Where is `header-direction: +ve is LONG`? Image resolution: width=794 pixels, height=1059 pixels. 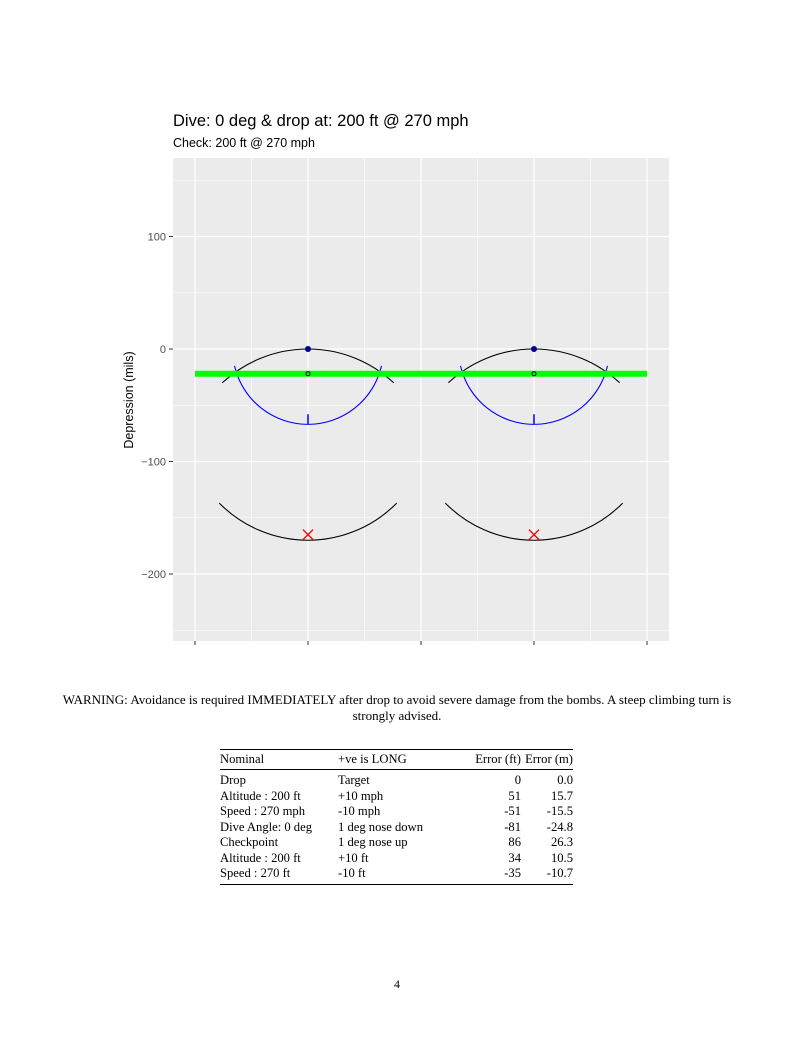
header-direction: +ve is LONG is located at coordinates (394, 759).